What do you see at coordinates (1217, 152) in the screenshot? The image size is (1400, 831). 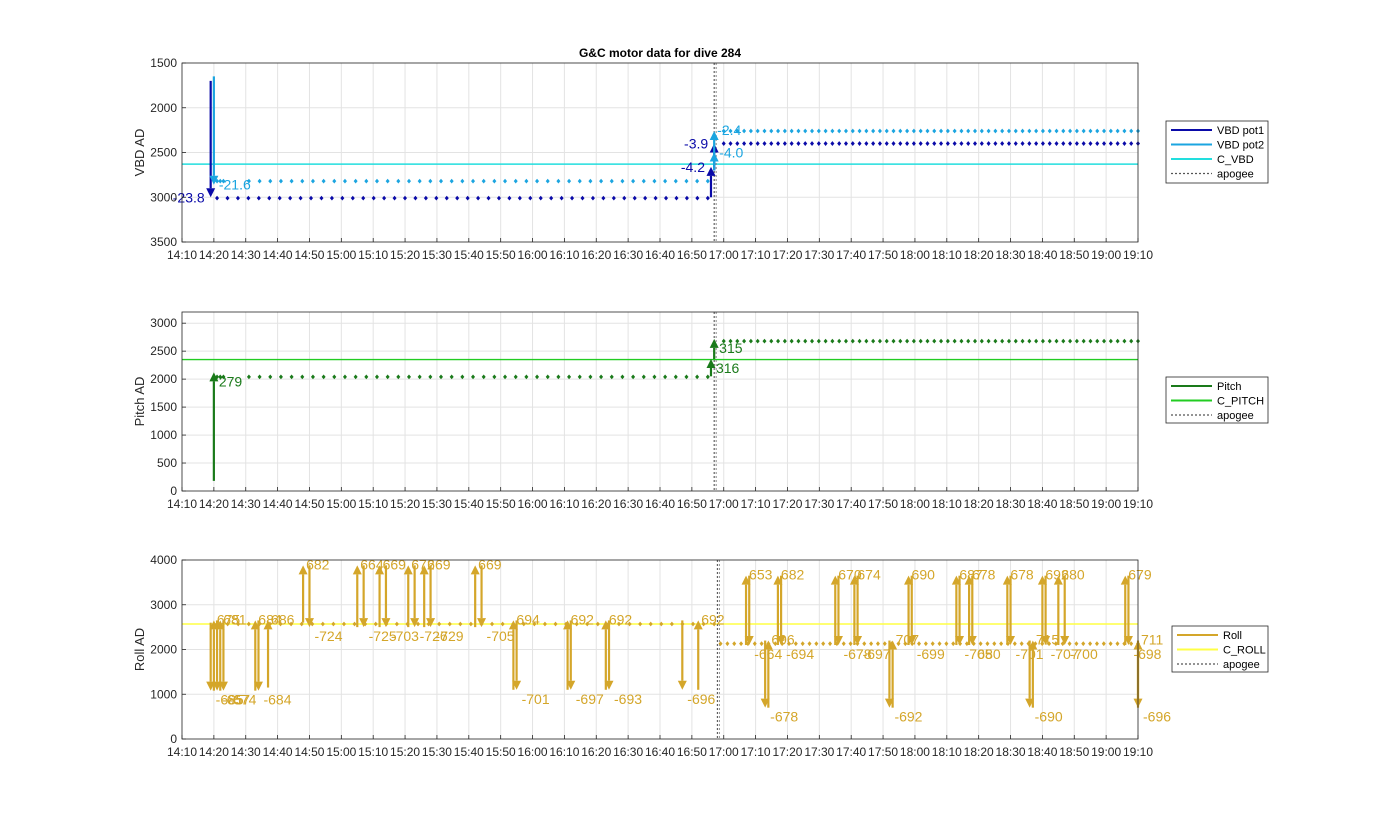 I see `legend-box` at bounding box center [1217, 152].